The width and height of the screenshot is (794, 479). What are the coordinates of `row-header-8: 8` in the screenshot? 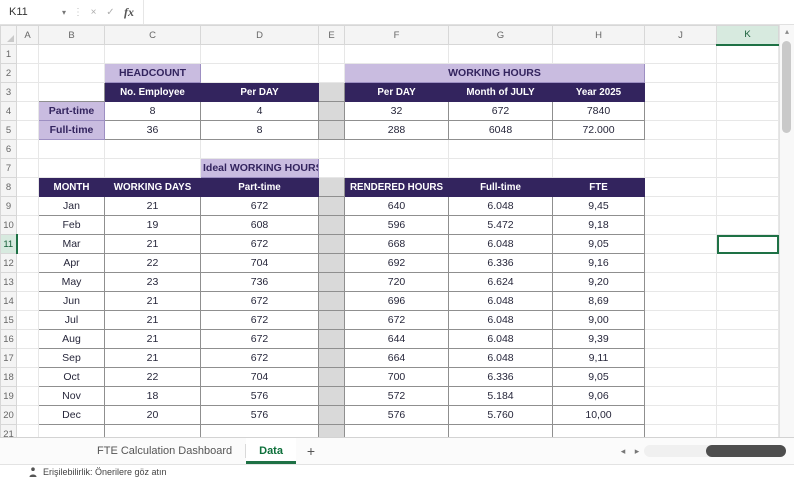 It's located at (8, 187).